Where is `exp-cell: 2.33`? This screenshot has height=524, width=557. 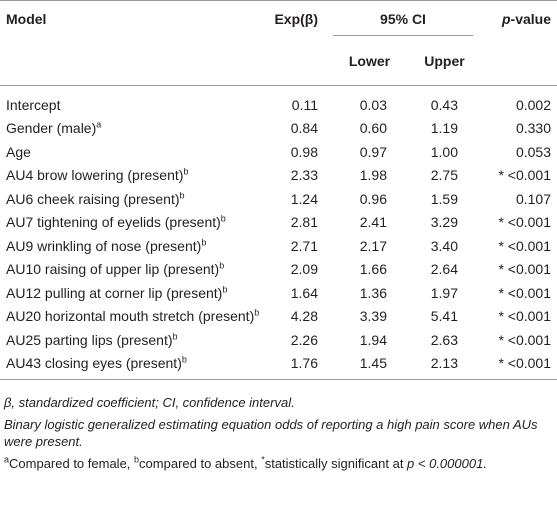 exp-cell: 2.33 is located at coordinates (304, 175).